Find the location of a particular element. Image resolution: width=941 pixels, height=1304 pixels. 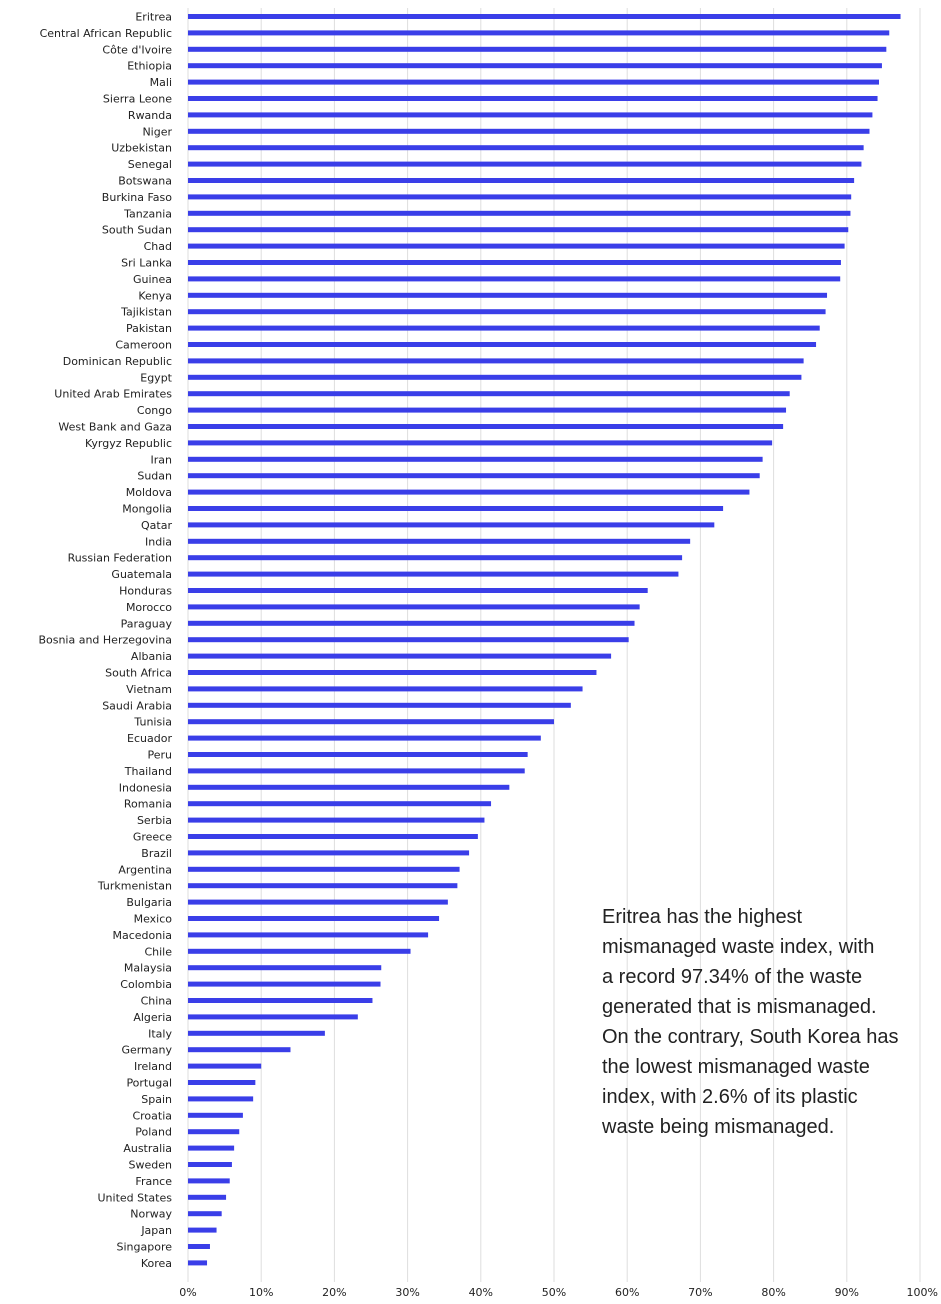

category-label: Indonesia is located at coordinates (145, 787).